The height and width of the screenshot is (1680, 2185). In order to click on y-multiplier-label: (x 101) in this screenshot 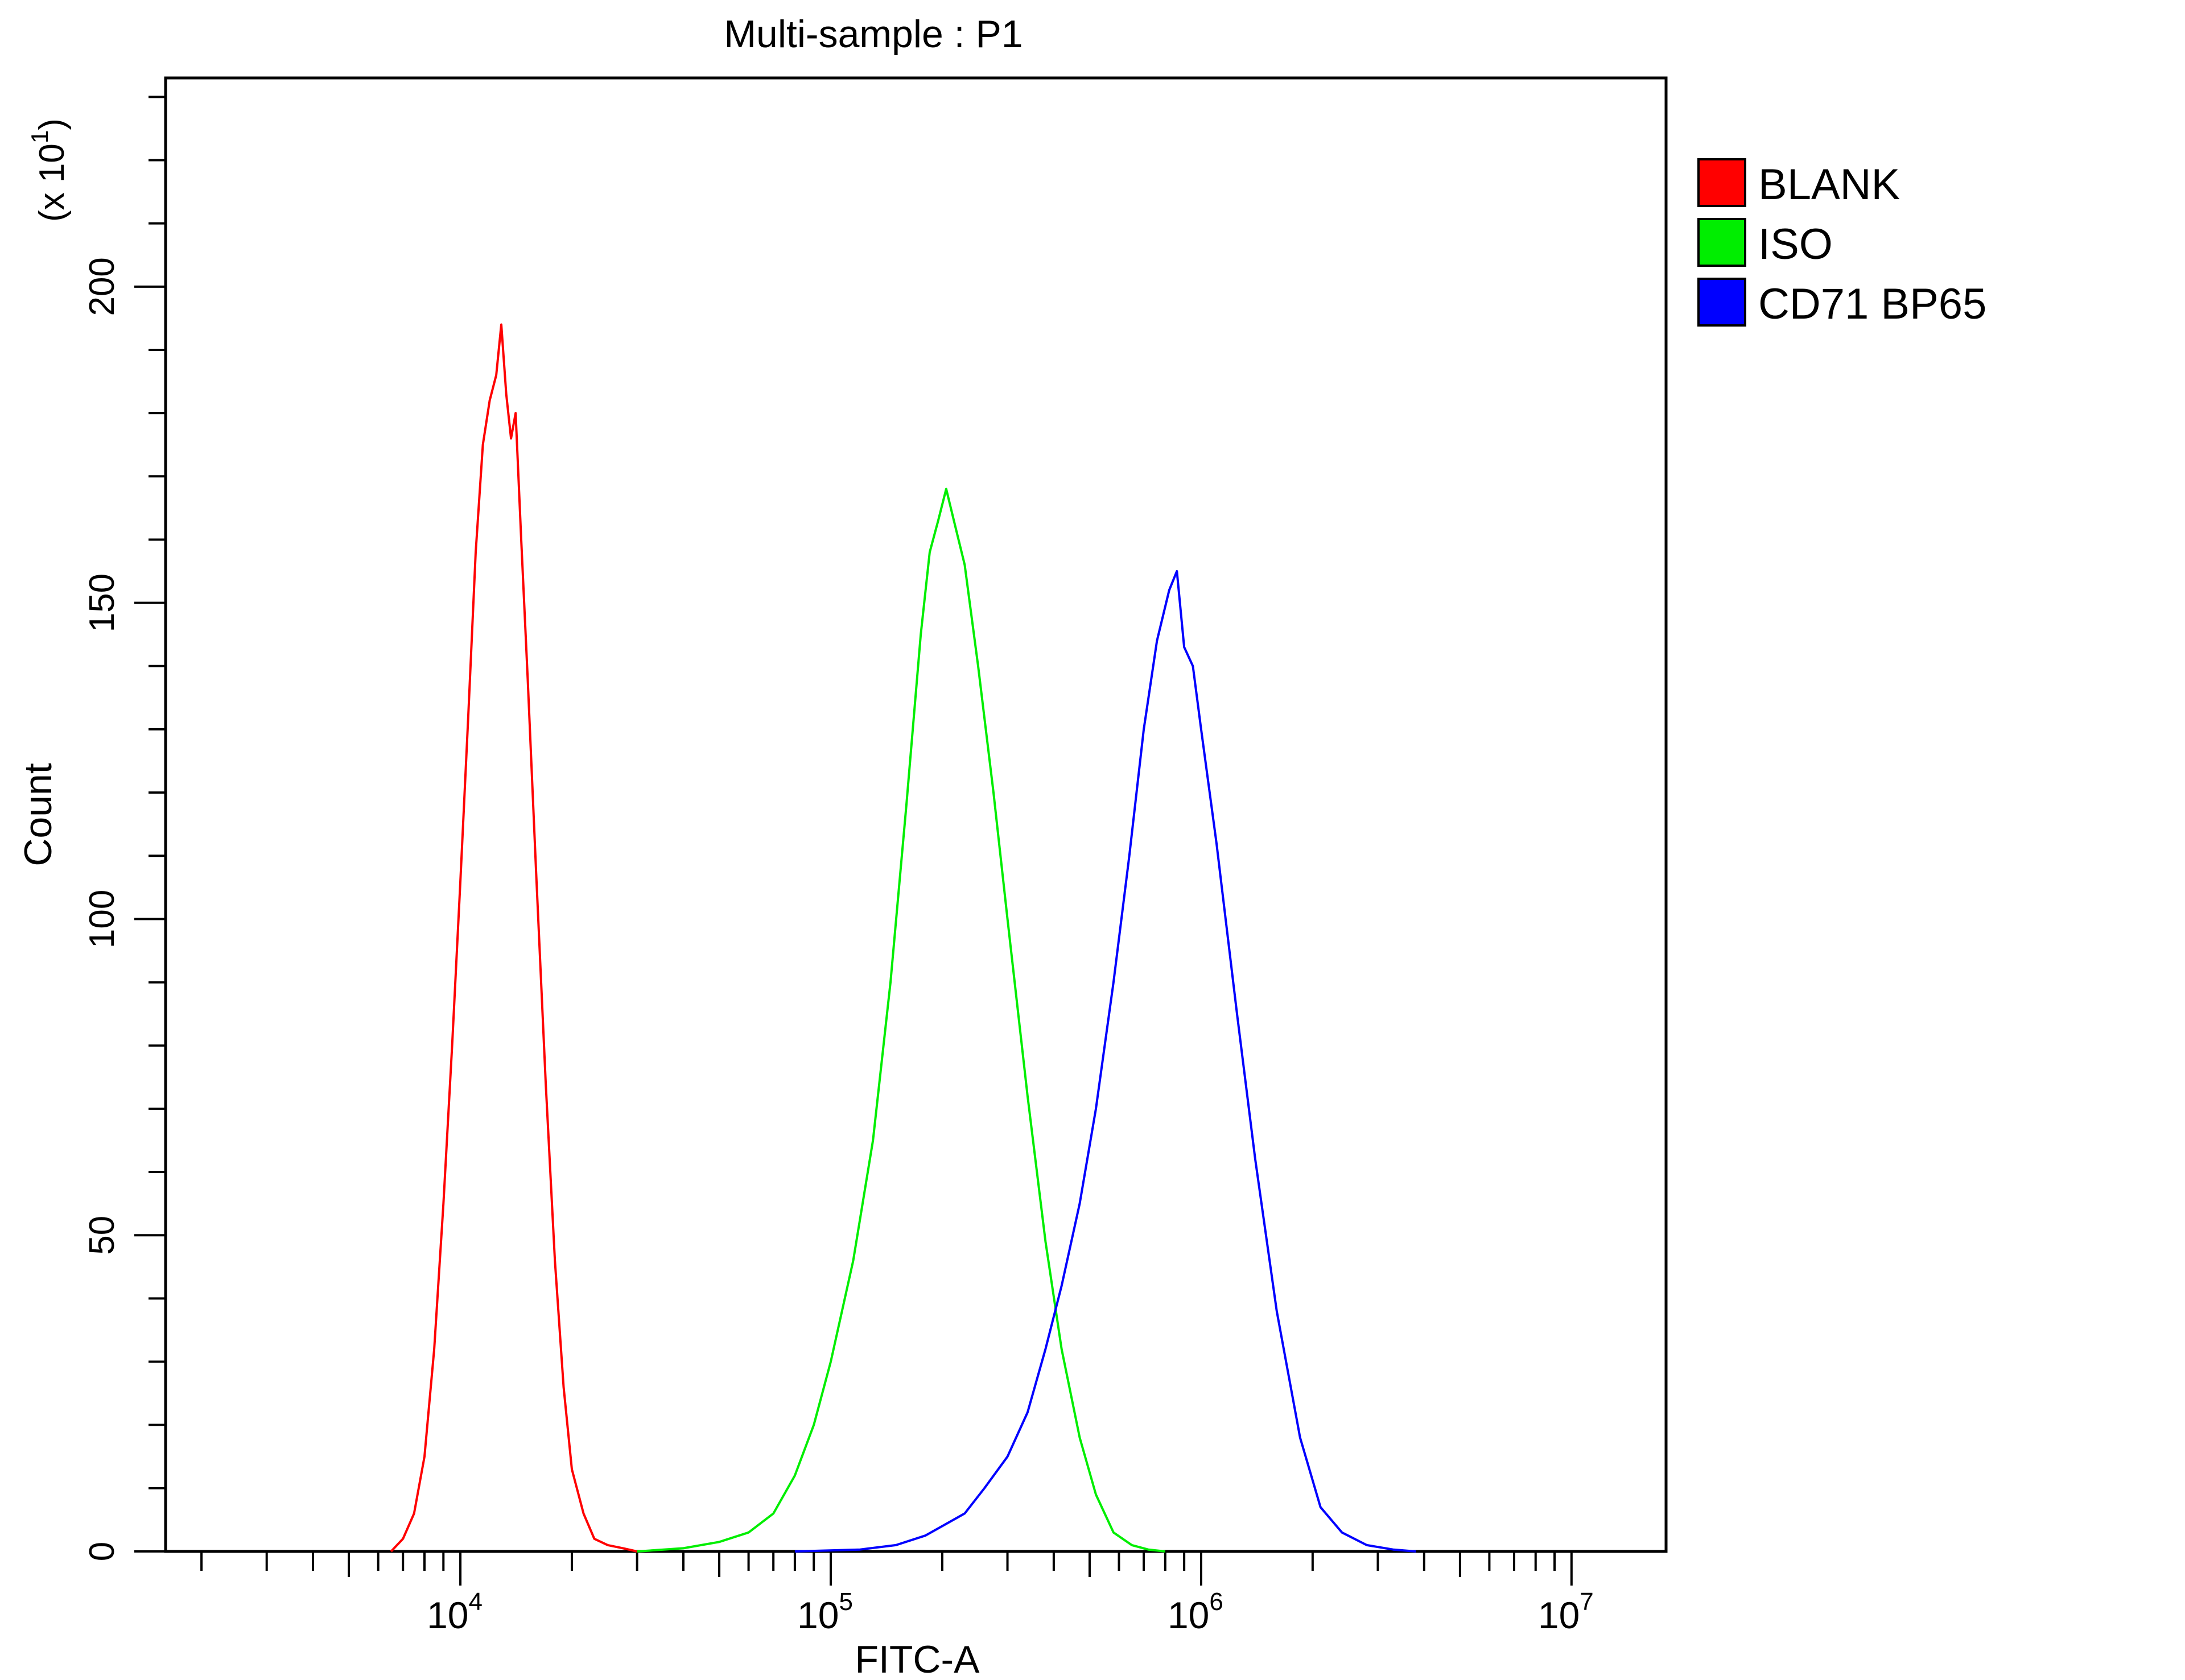, I will do `click(49, 170)`.